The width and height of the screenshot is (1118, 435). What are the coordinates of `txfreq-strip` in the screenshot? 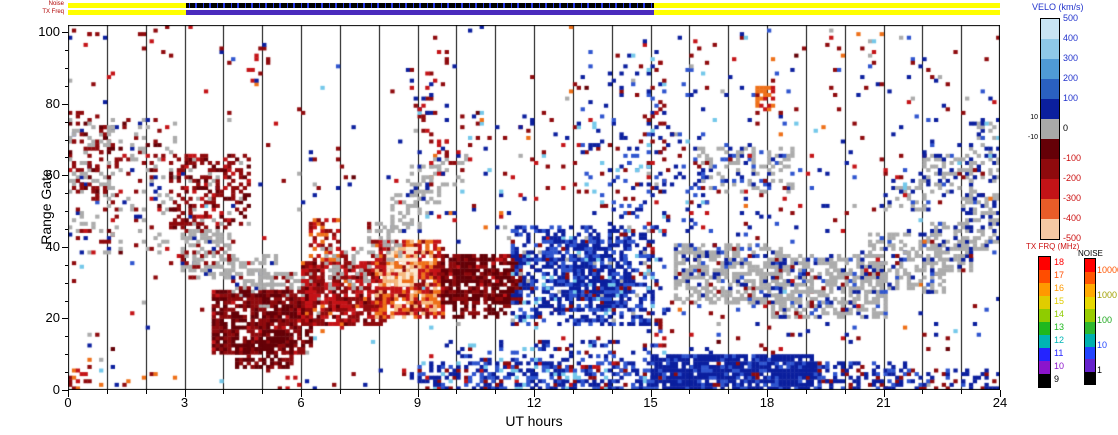 It's located at (534, 12).